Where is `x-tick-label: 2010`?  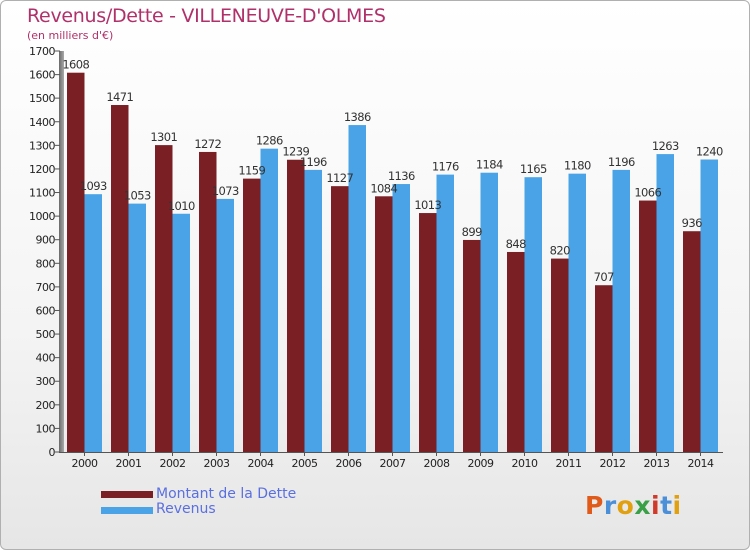 x-tick-label: 2010 is located at coordinates (525, 463).